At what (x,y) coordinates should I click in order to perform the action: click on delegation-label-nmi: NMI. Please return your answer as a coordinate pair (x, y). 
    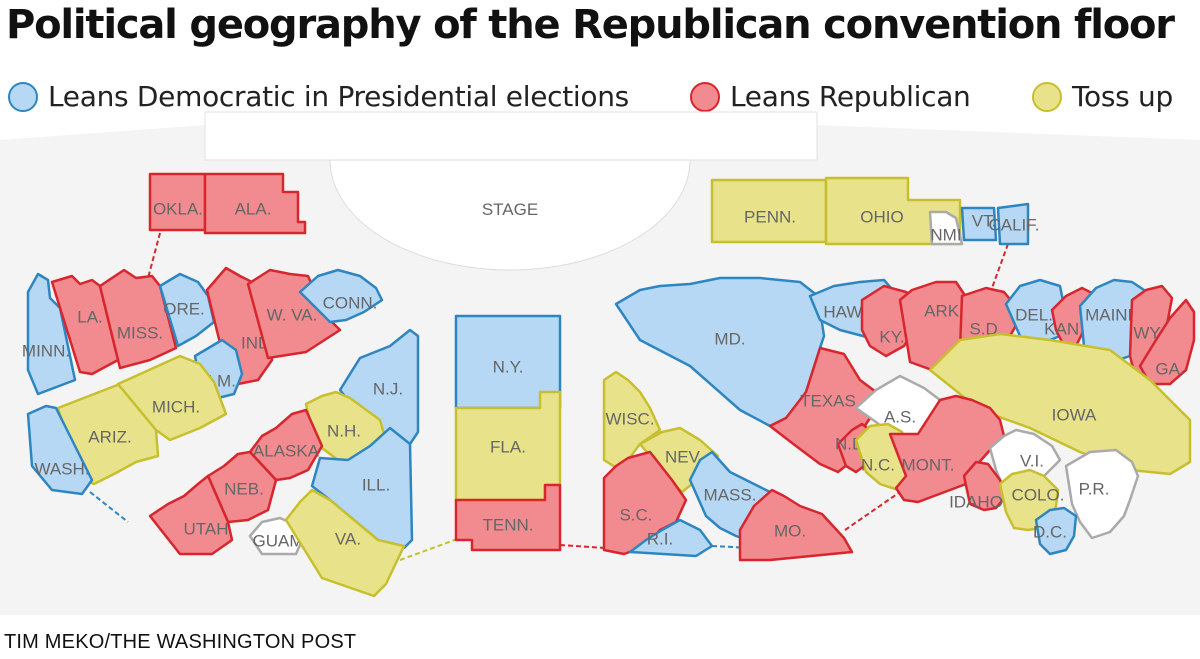
    Looking at the image, I should click on (945, 234).